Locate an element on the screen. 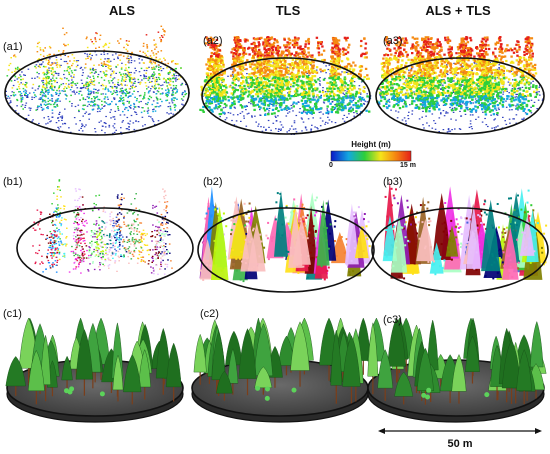 Image resolution: width=550 pixels, height=454 pixels. column-title-als: ALS is located at coordinates (122, 10).